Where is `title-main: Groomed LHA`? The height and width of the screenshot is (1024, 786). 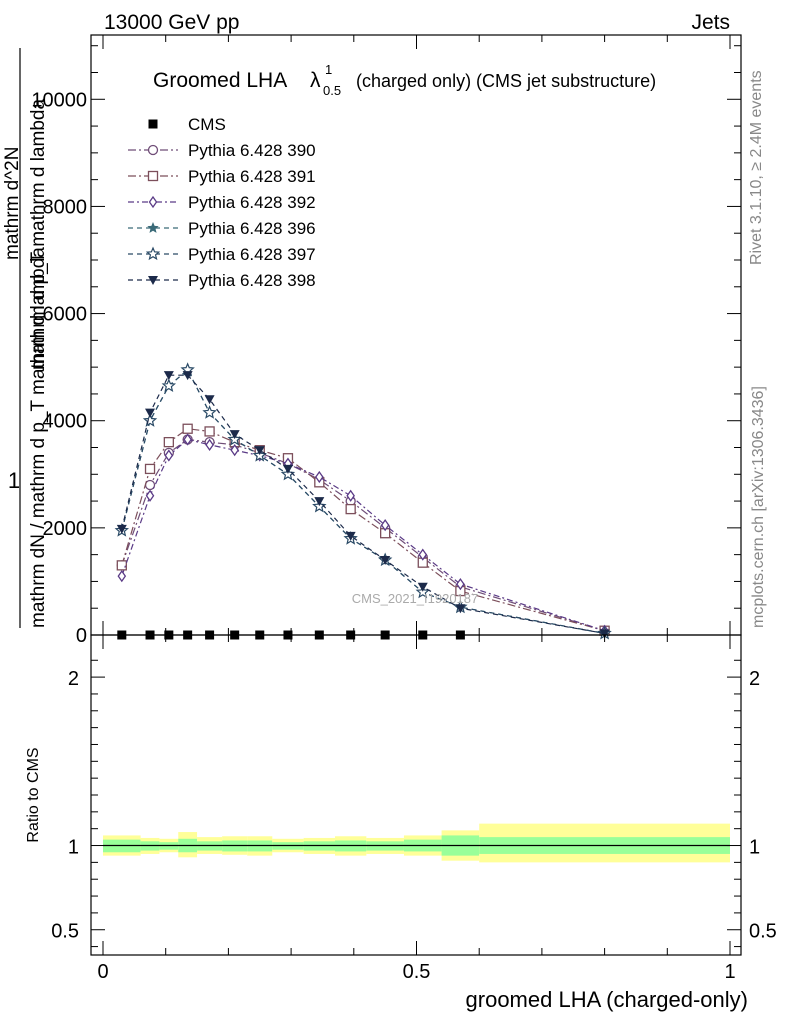
title-main: Groomed LHA is located at coordinates (220, 80).